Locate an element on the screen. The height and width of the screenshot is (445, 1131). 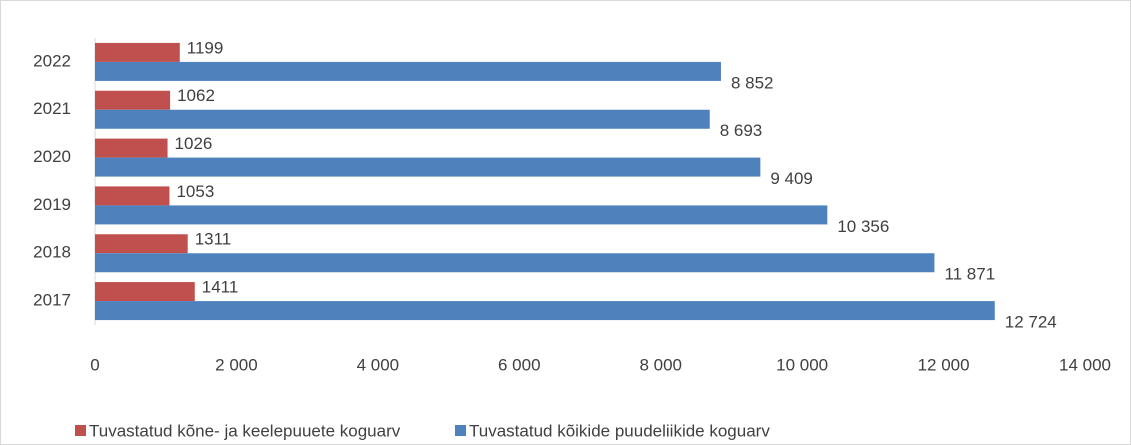
legend-label: Tuvastatud kõne- ja keelepuuete koguarv is located at coordinates (245, 430).